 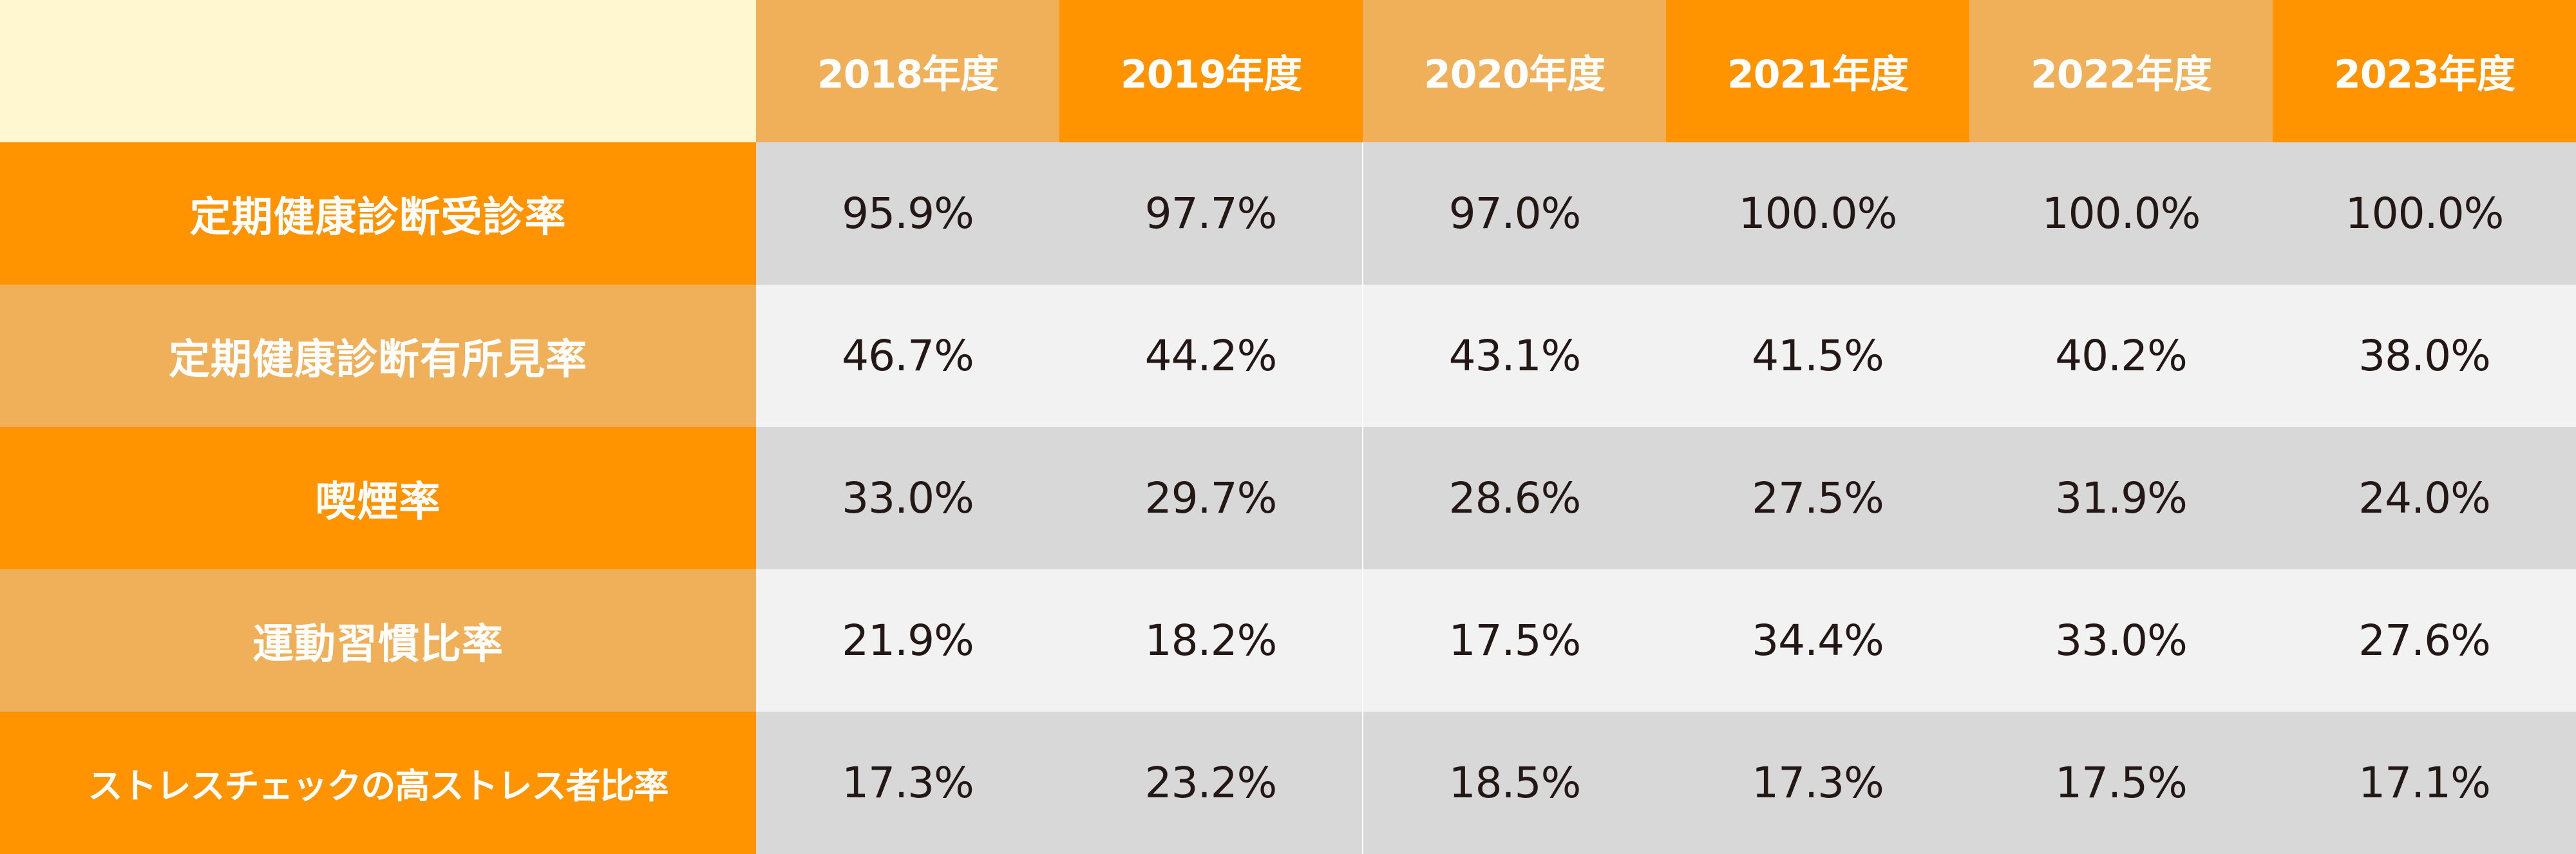 I want to click on table-cell: 31.9%, so click(x=2121, y=498).